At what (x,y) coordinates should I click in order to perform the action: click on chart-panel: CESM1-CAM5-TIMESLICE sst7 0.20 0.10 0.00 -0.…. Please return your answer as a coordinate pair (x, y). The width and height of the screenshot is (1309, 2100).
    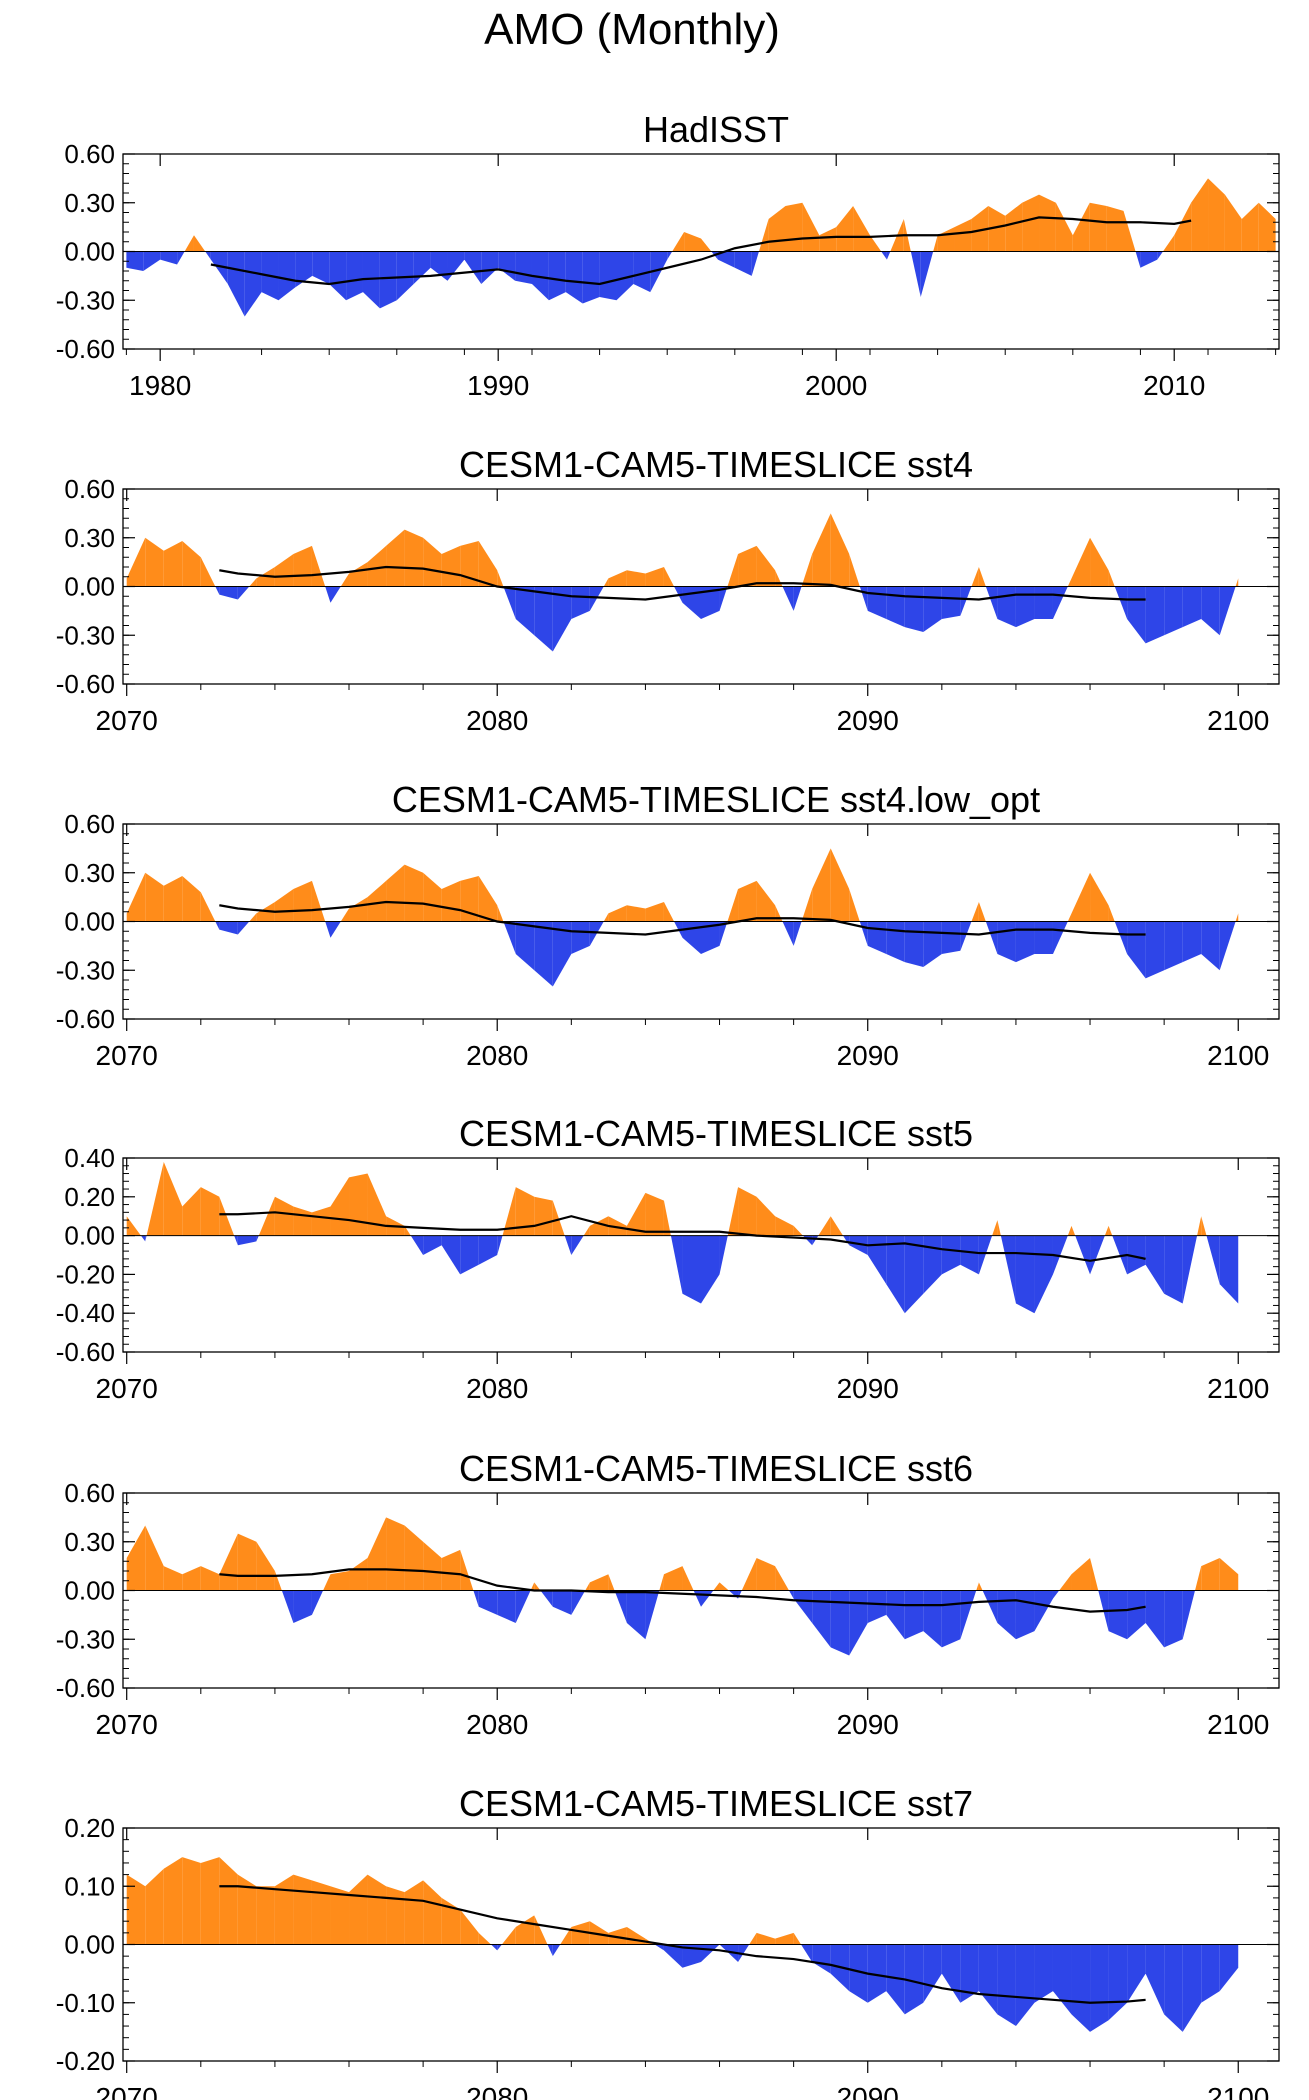
    Looking at the image, I should click on (668, 1941).